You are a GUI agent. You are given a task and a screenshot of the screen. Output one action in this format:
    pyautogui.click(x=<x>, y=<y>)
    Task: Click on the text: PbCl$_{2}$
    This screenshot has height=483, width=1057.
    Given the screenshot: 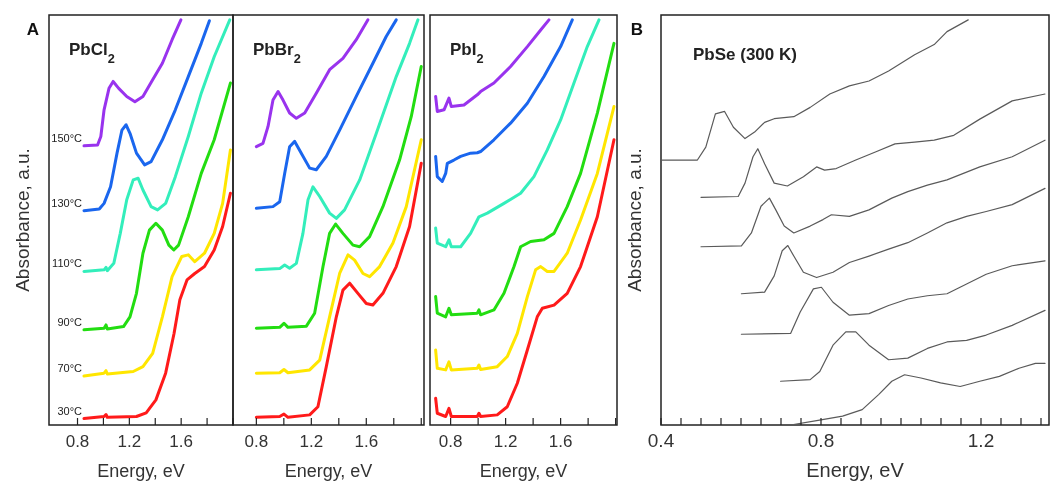 What is the action you would take?
    pyautogui.click(x=92, y=53)
    